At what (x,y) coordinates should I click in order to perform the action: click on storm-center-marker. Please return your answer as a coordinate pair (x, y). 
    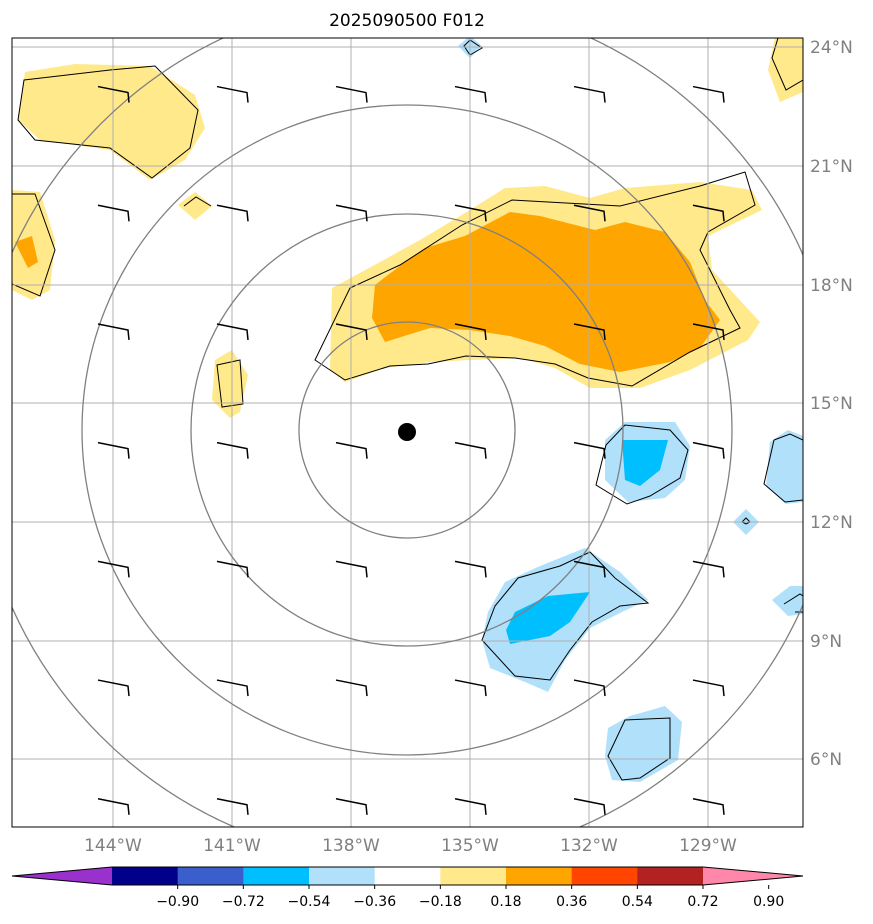
    Looking at the image, I should click on (407, 432).